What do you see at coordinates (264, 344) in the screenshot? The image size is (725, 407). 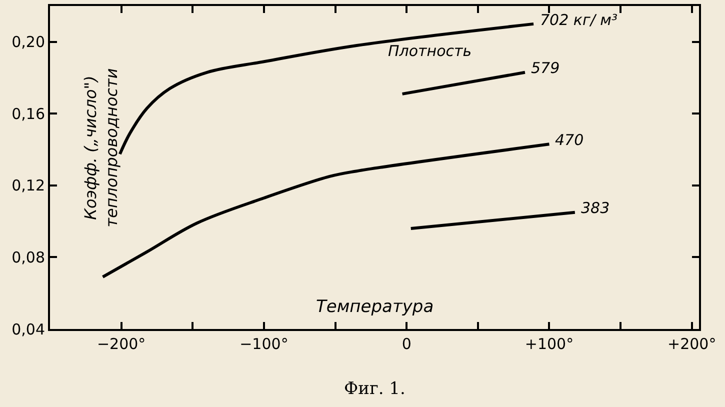 I see `x-tick-label: −100°` at bounding box center [264, 344].